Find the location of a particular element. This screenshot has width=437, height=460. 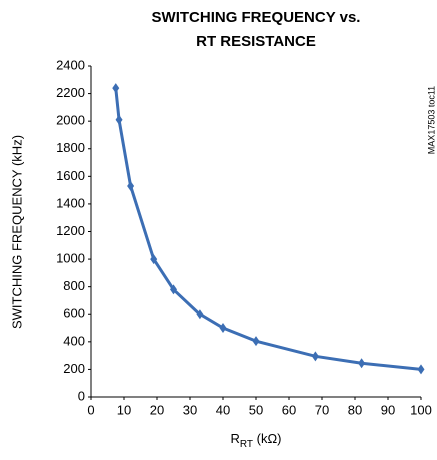

x-axis-label: RRT (kΩ) is located at coordinates (255, 440).